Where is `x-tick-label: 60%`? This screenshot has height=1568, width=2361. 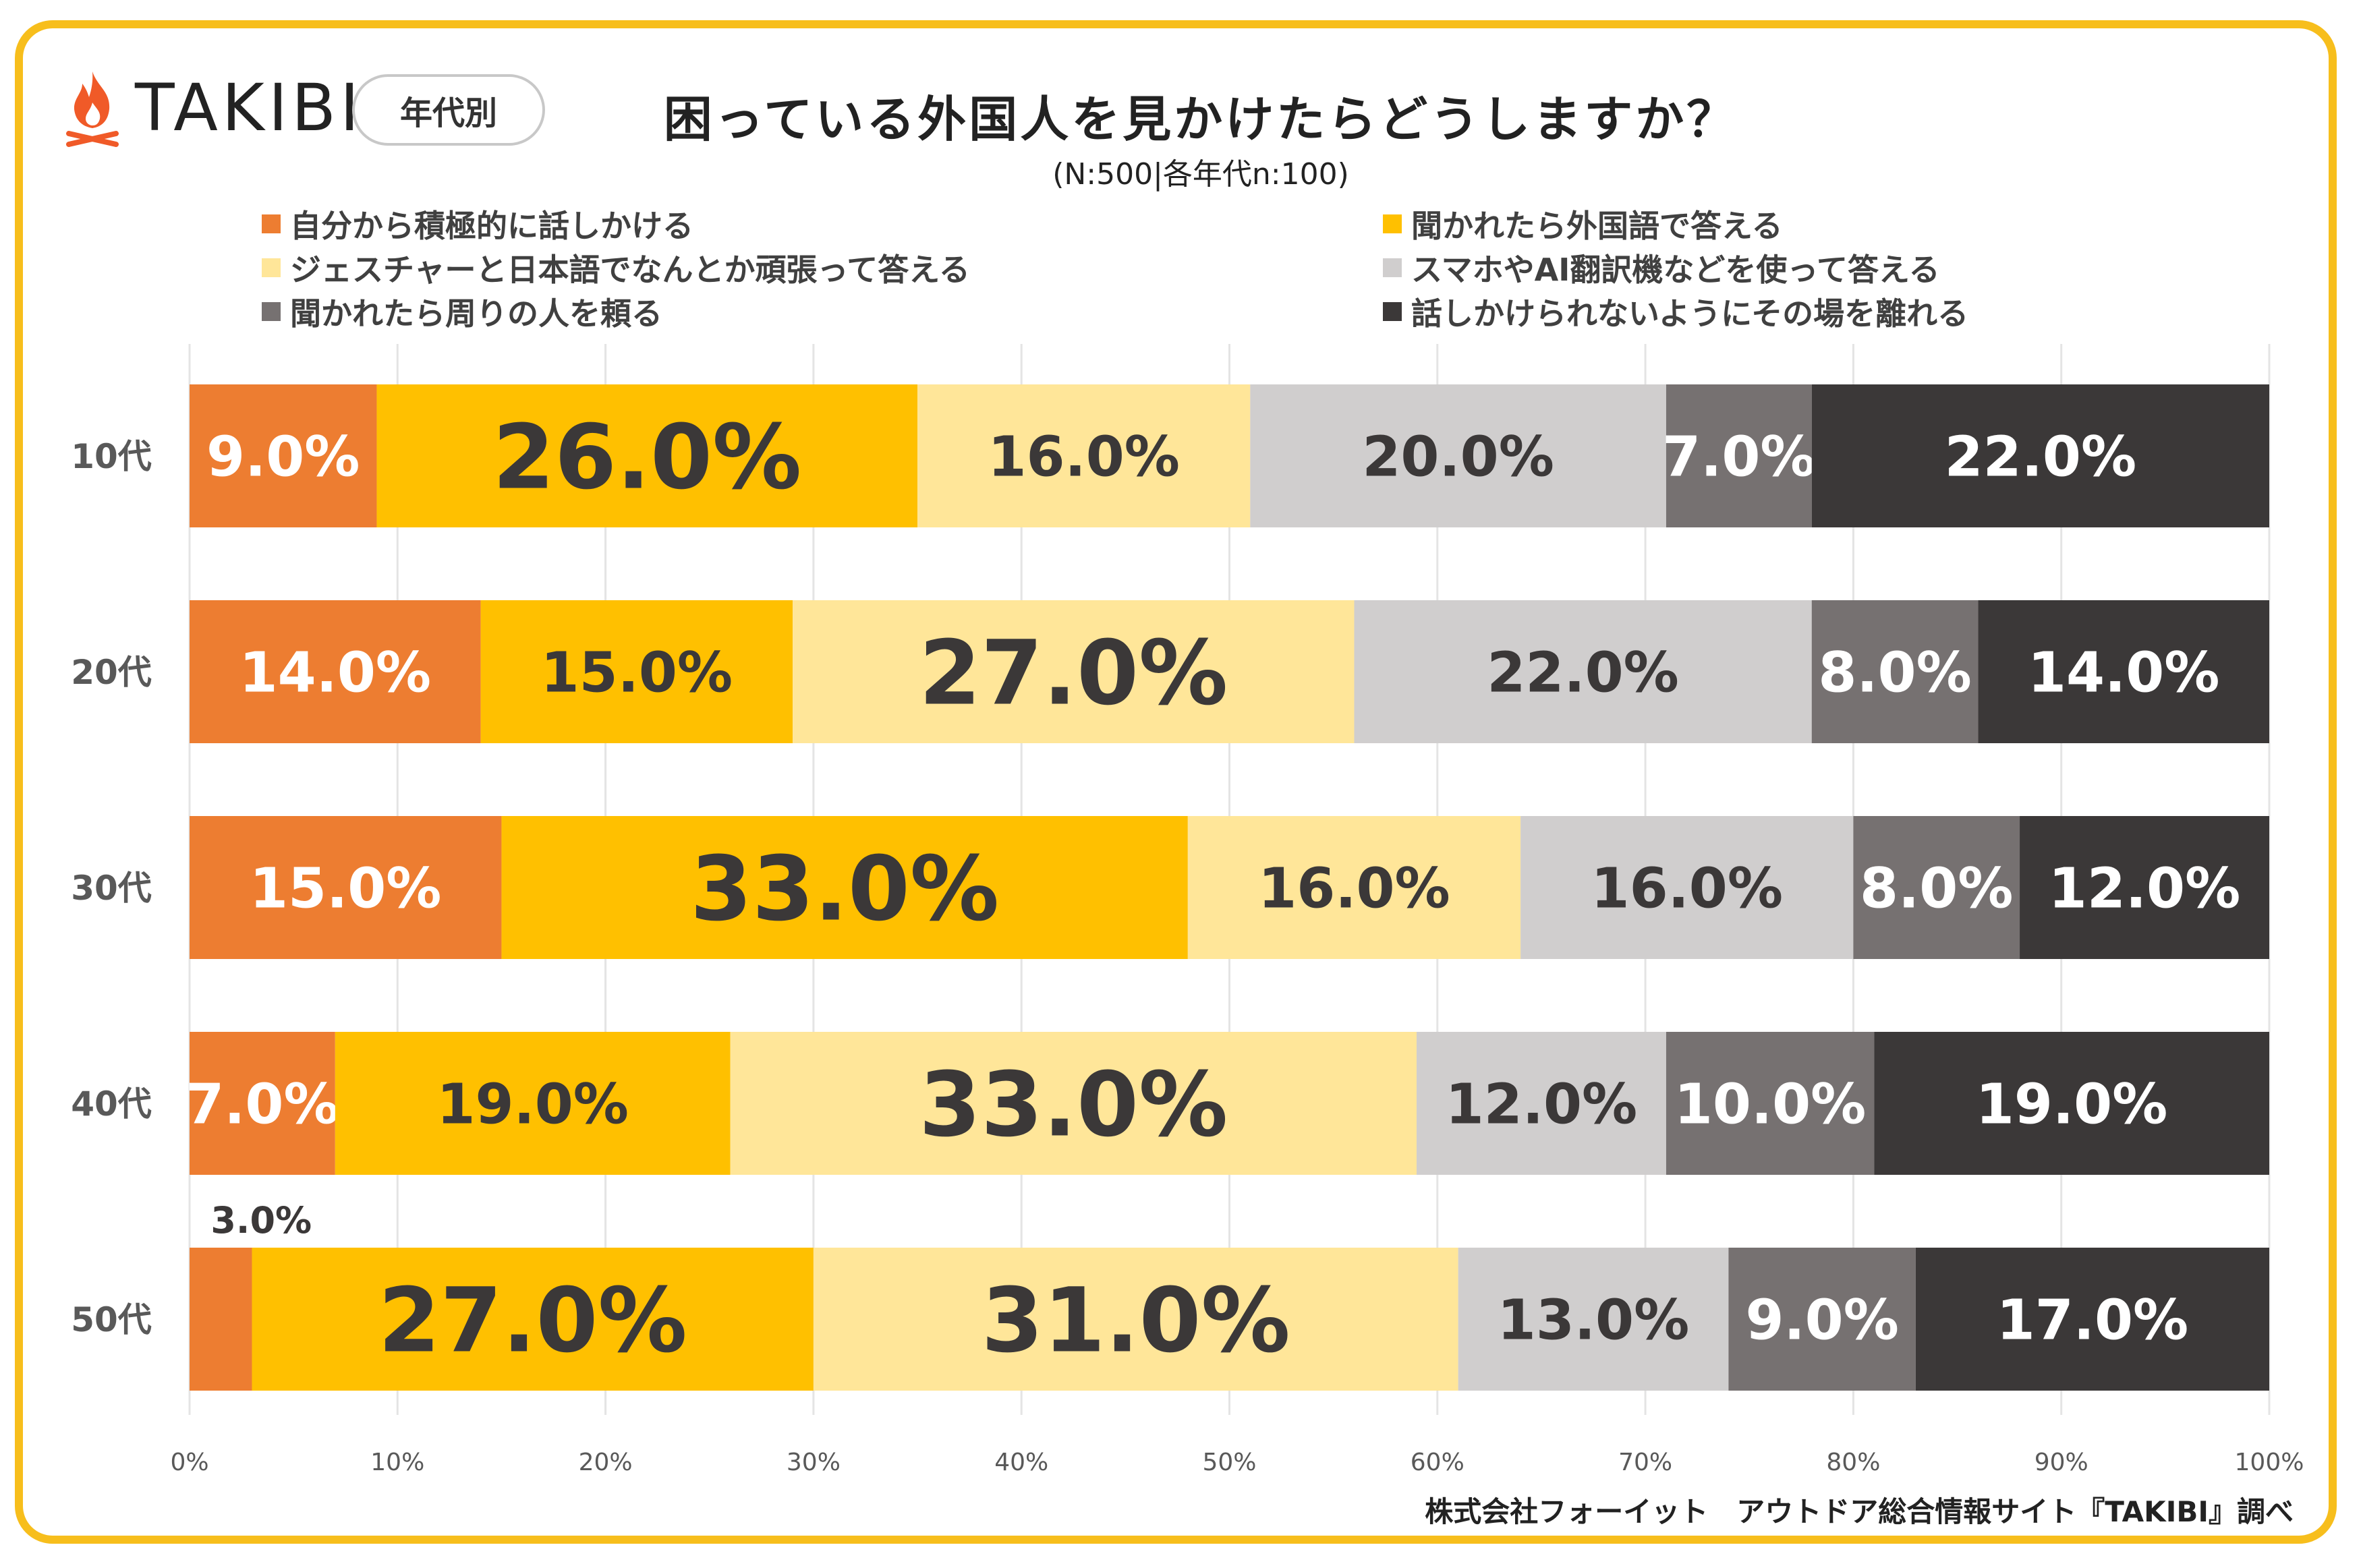
x-tick-label: 60% is located at coordinates (1438, 1463).